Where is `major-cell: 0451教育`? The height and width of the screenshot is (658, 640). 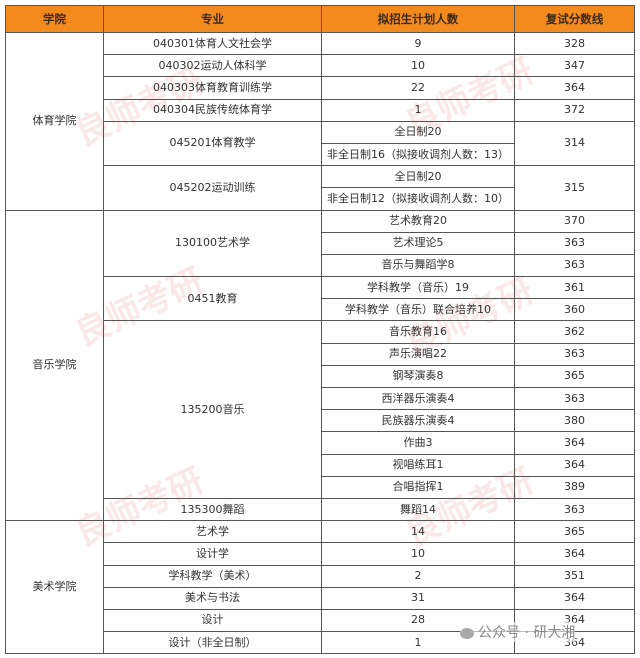 major-cell: 0451教育 is located at coordinates (212, 299).